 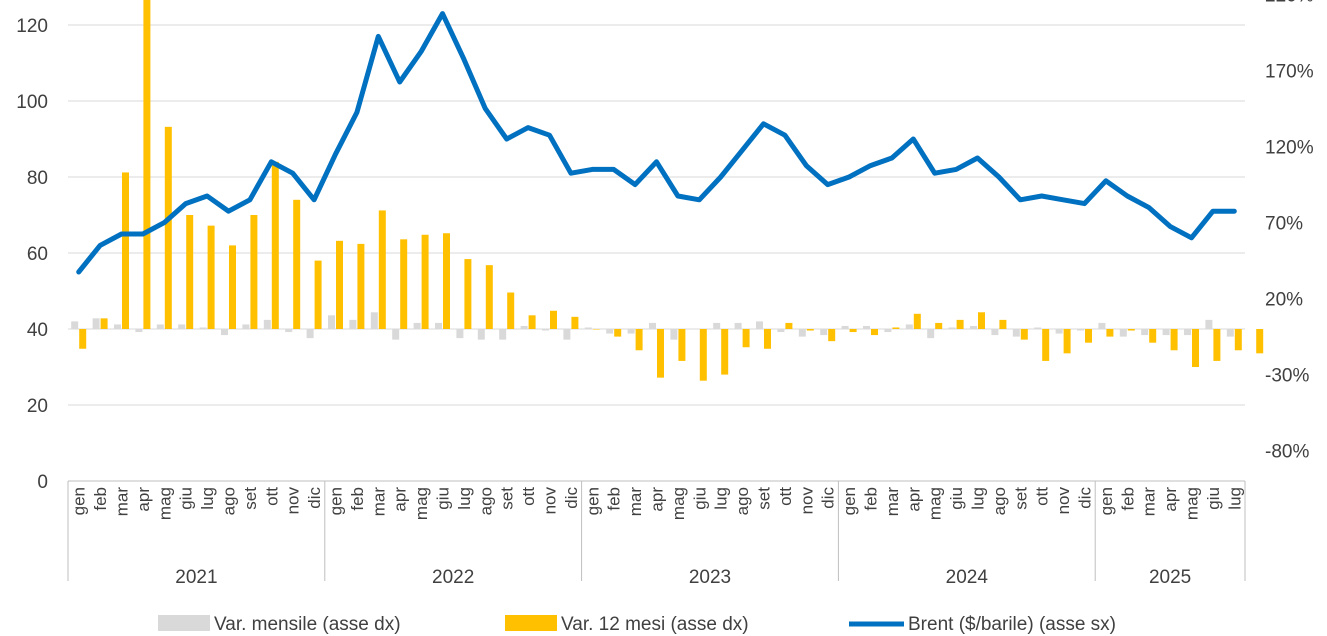 What do you see at coordinates (37, 254) in the screenshot?
I see `left-tick-label: 60` at bounding box center [37, 254].